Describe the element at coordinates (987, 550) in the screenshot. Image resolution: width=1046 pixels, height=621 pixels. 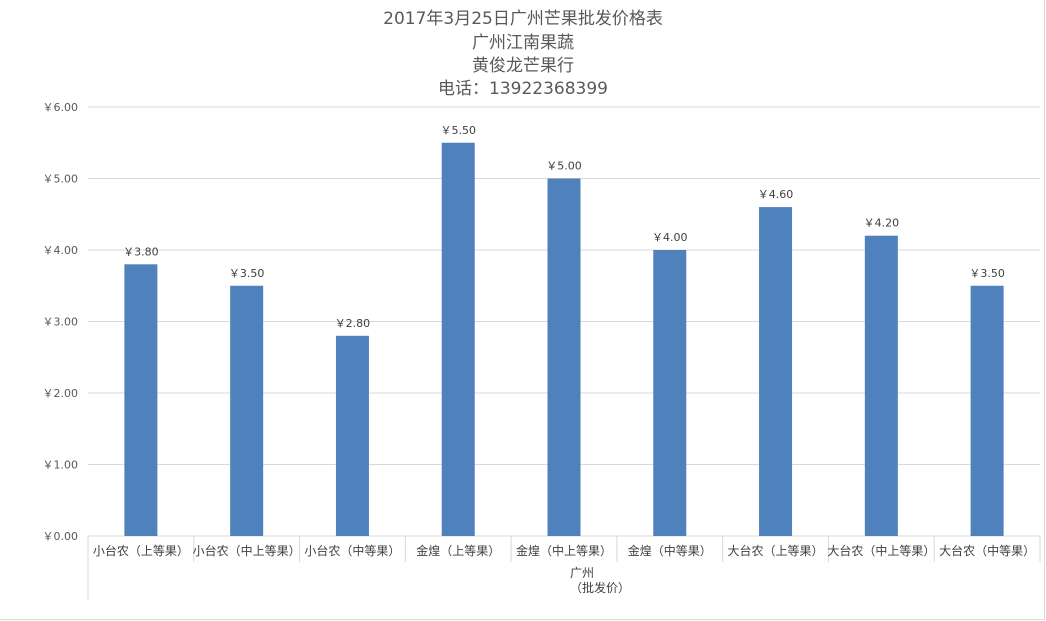
I see `x-category-label: 大台农（中等果）` at that location.